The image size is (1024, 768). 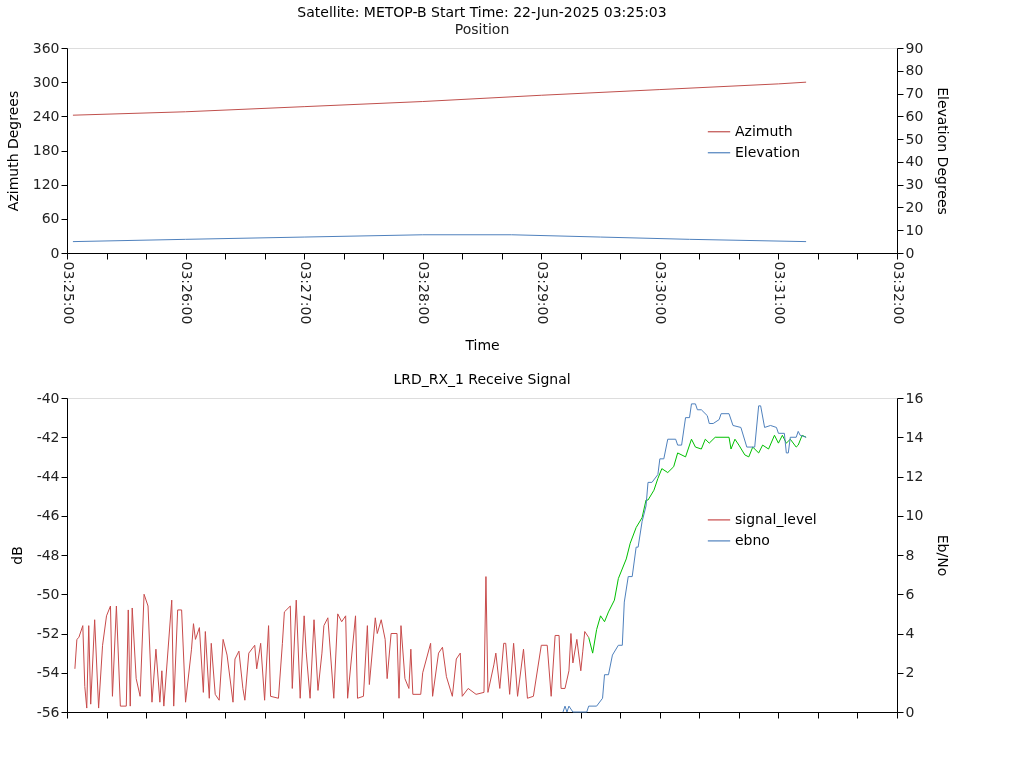 I want to click on legend-label: Elevation, so click(x=768, y=151).